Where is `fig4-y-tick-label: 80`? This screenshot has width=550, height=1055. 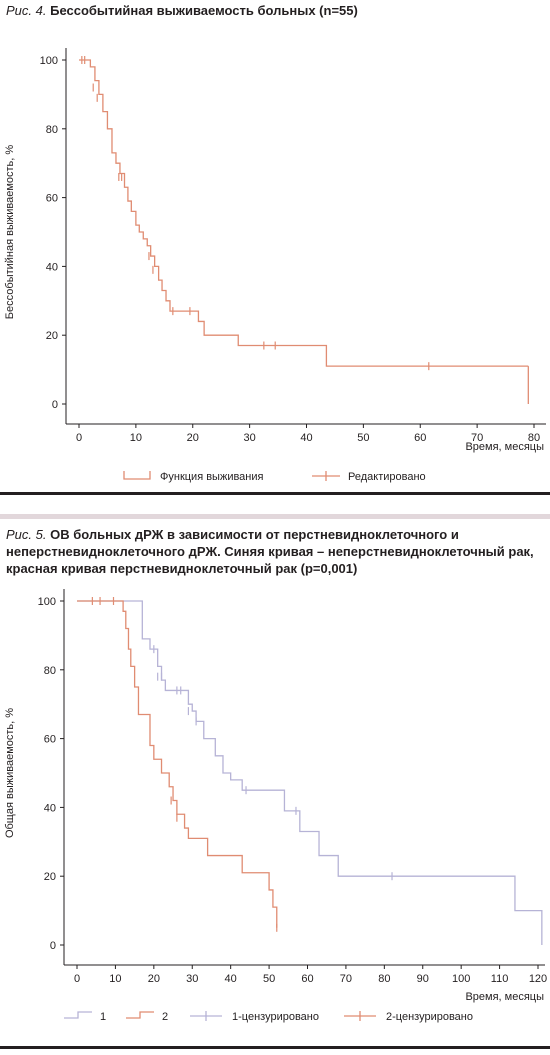
fig4-y-tick-label: 80 is located at coordinates (52, 130).